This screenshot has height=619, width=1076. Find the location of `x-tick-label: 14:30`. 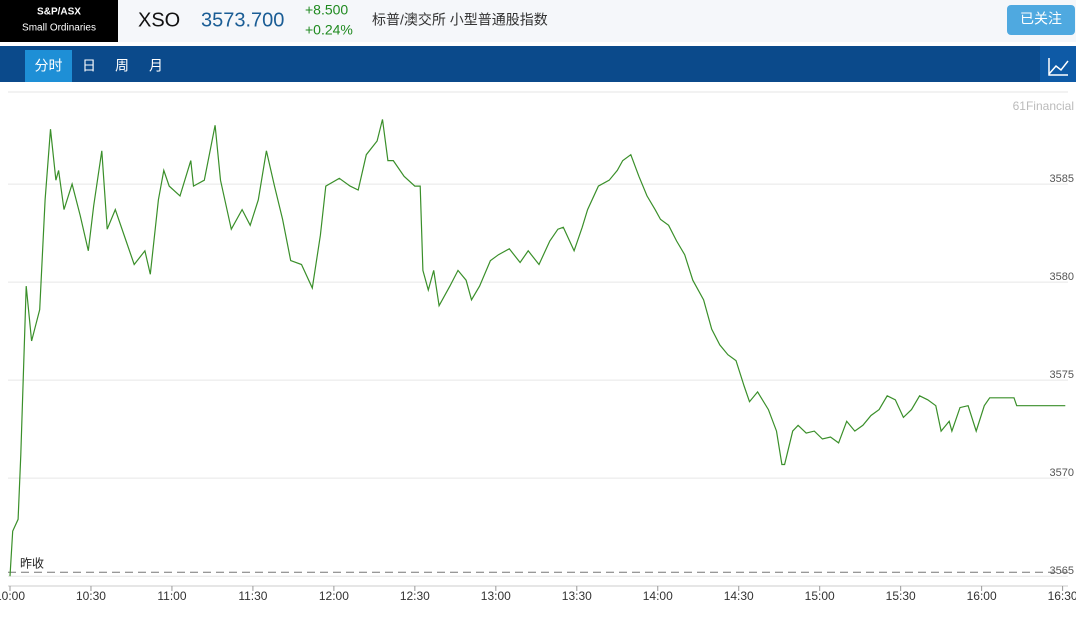

x-tick-label: 14:30 is located at coordinates (739, 596).